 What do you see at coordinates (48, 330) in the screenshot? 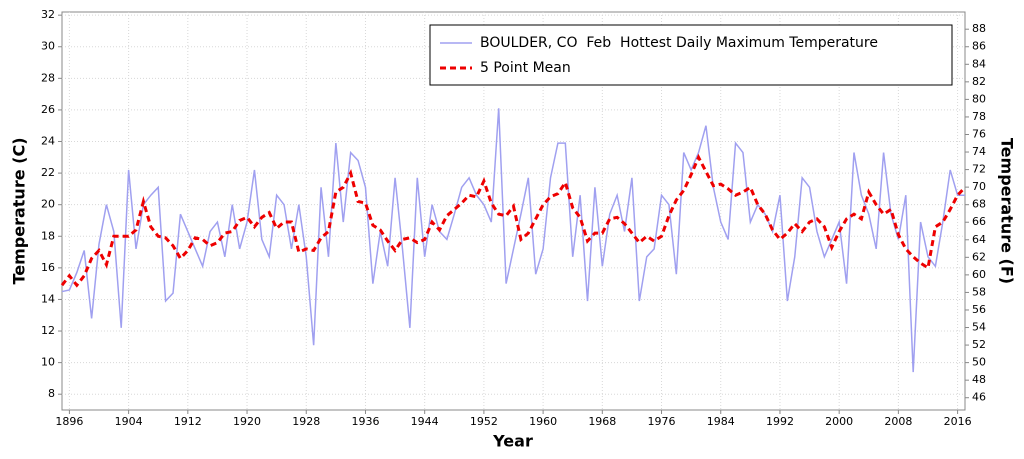
I see `y-tick-label: 12` at bounding box center [48, 330].